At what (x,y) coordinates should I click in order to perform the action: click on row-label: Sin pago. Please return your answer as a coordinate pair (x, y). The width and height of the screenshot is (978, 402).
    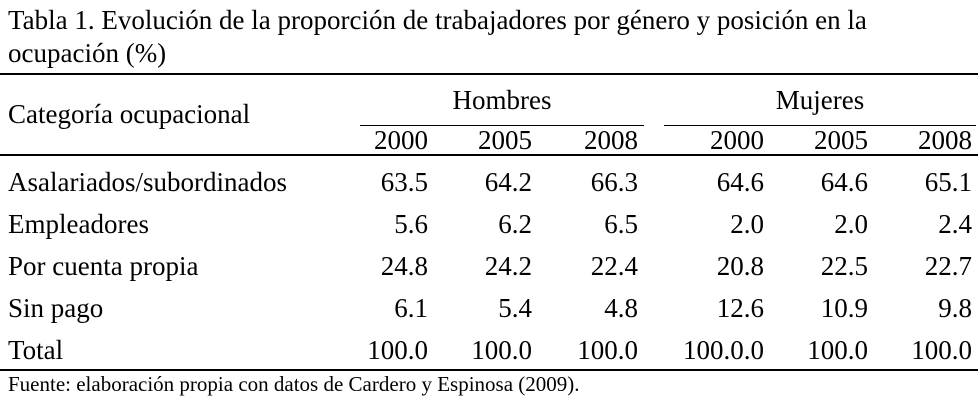
    Looking at the image, I should click on (56, 308).